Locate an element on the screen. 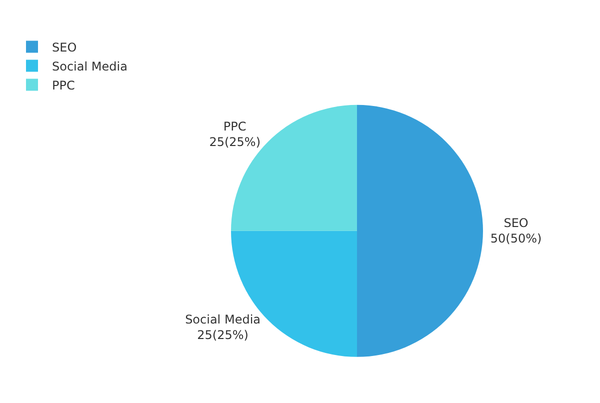  legend-label: PPC is located at coordinates (63, 85).